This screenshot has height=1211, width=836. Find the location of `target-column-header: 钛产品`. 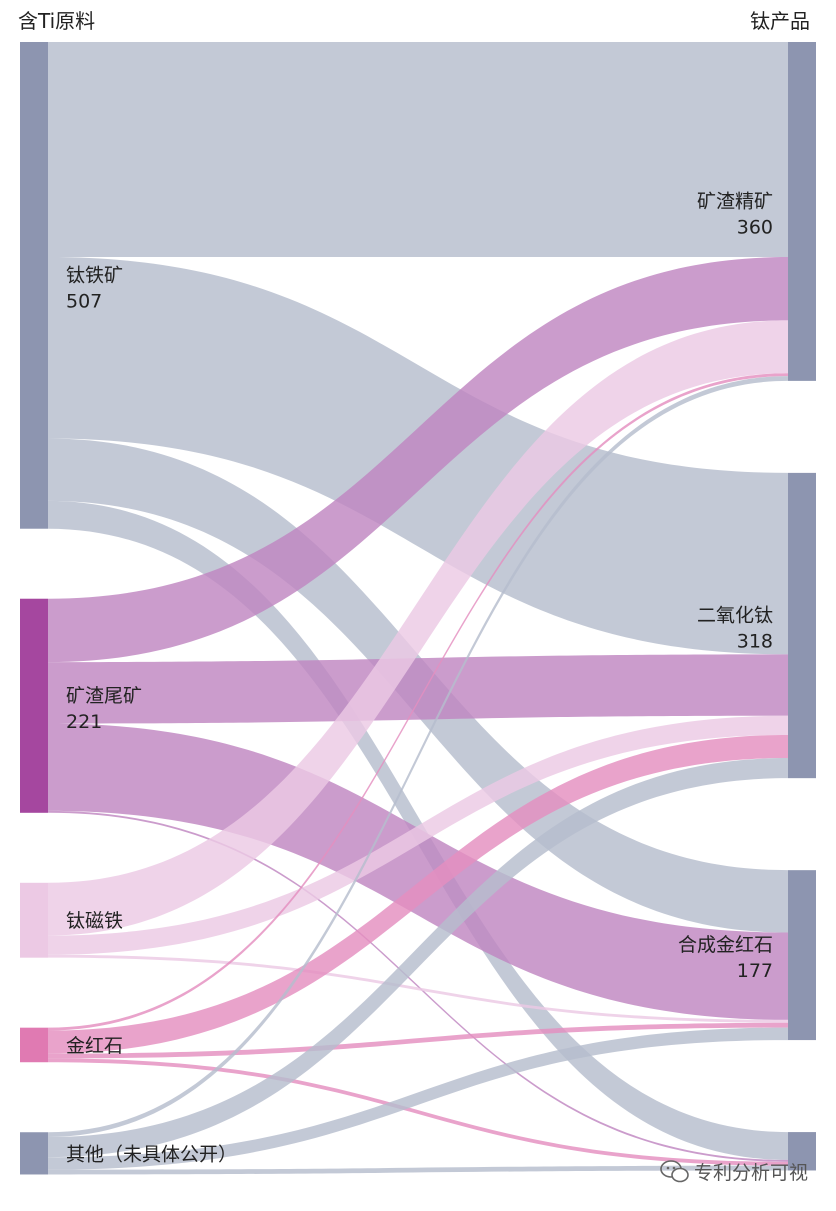

target-column-header: 钛产品 is located at coordinates (780, 21).